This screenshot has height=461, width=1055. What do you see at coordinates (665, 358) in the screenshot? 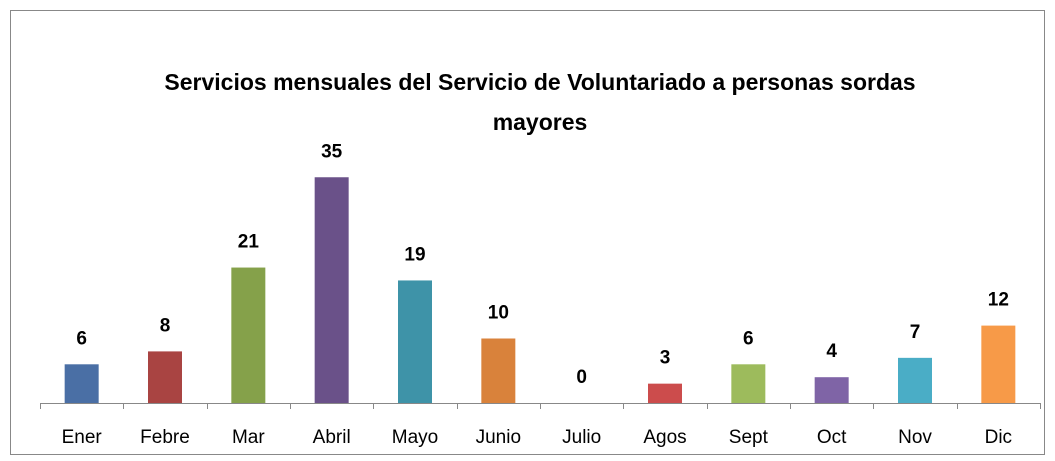
I see `data-label: 3` at bounding box center [665, 358].